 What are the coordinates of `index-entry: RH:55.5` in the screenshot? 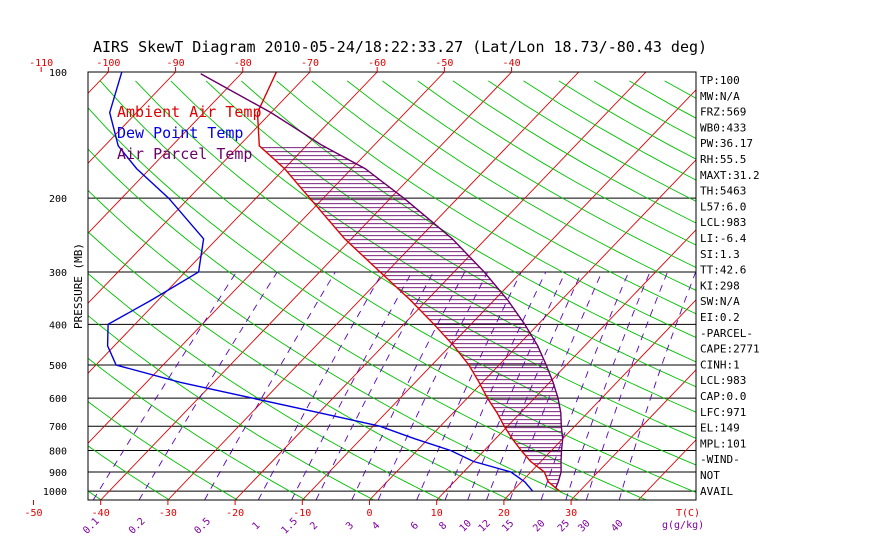 It's located at (723, 159).